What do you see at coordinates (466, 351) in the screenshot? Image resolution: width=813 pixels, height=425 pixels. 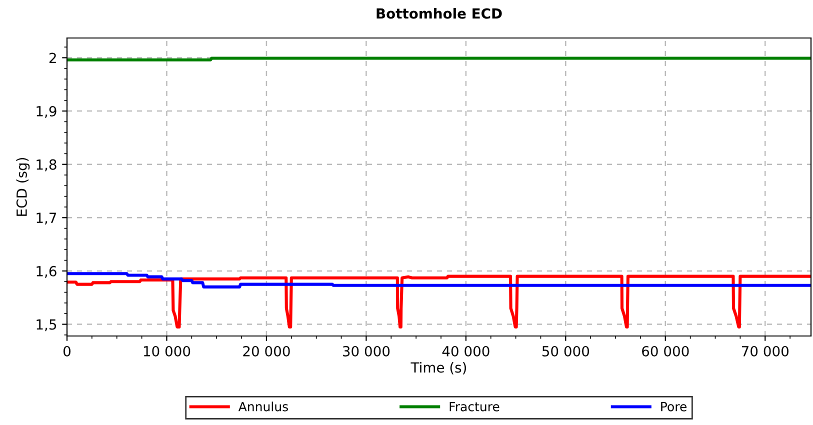 I see `x-tick-label: 40 000` at bounding box center [466, 351].